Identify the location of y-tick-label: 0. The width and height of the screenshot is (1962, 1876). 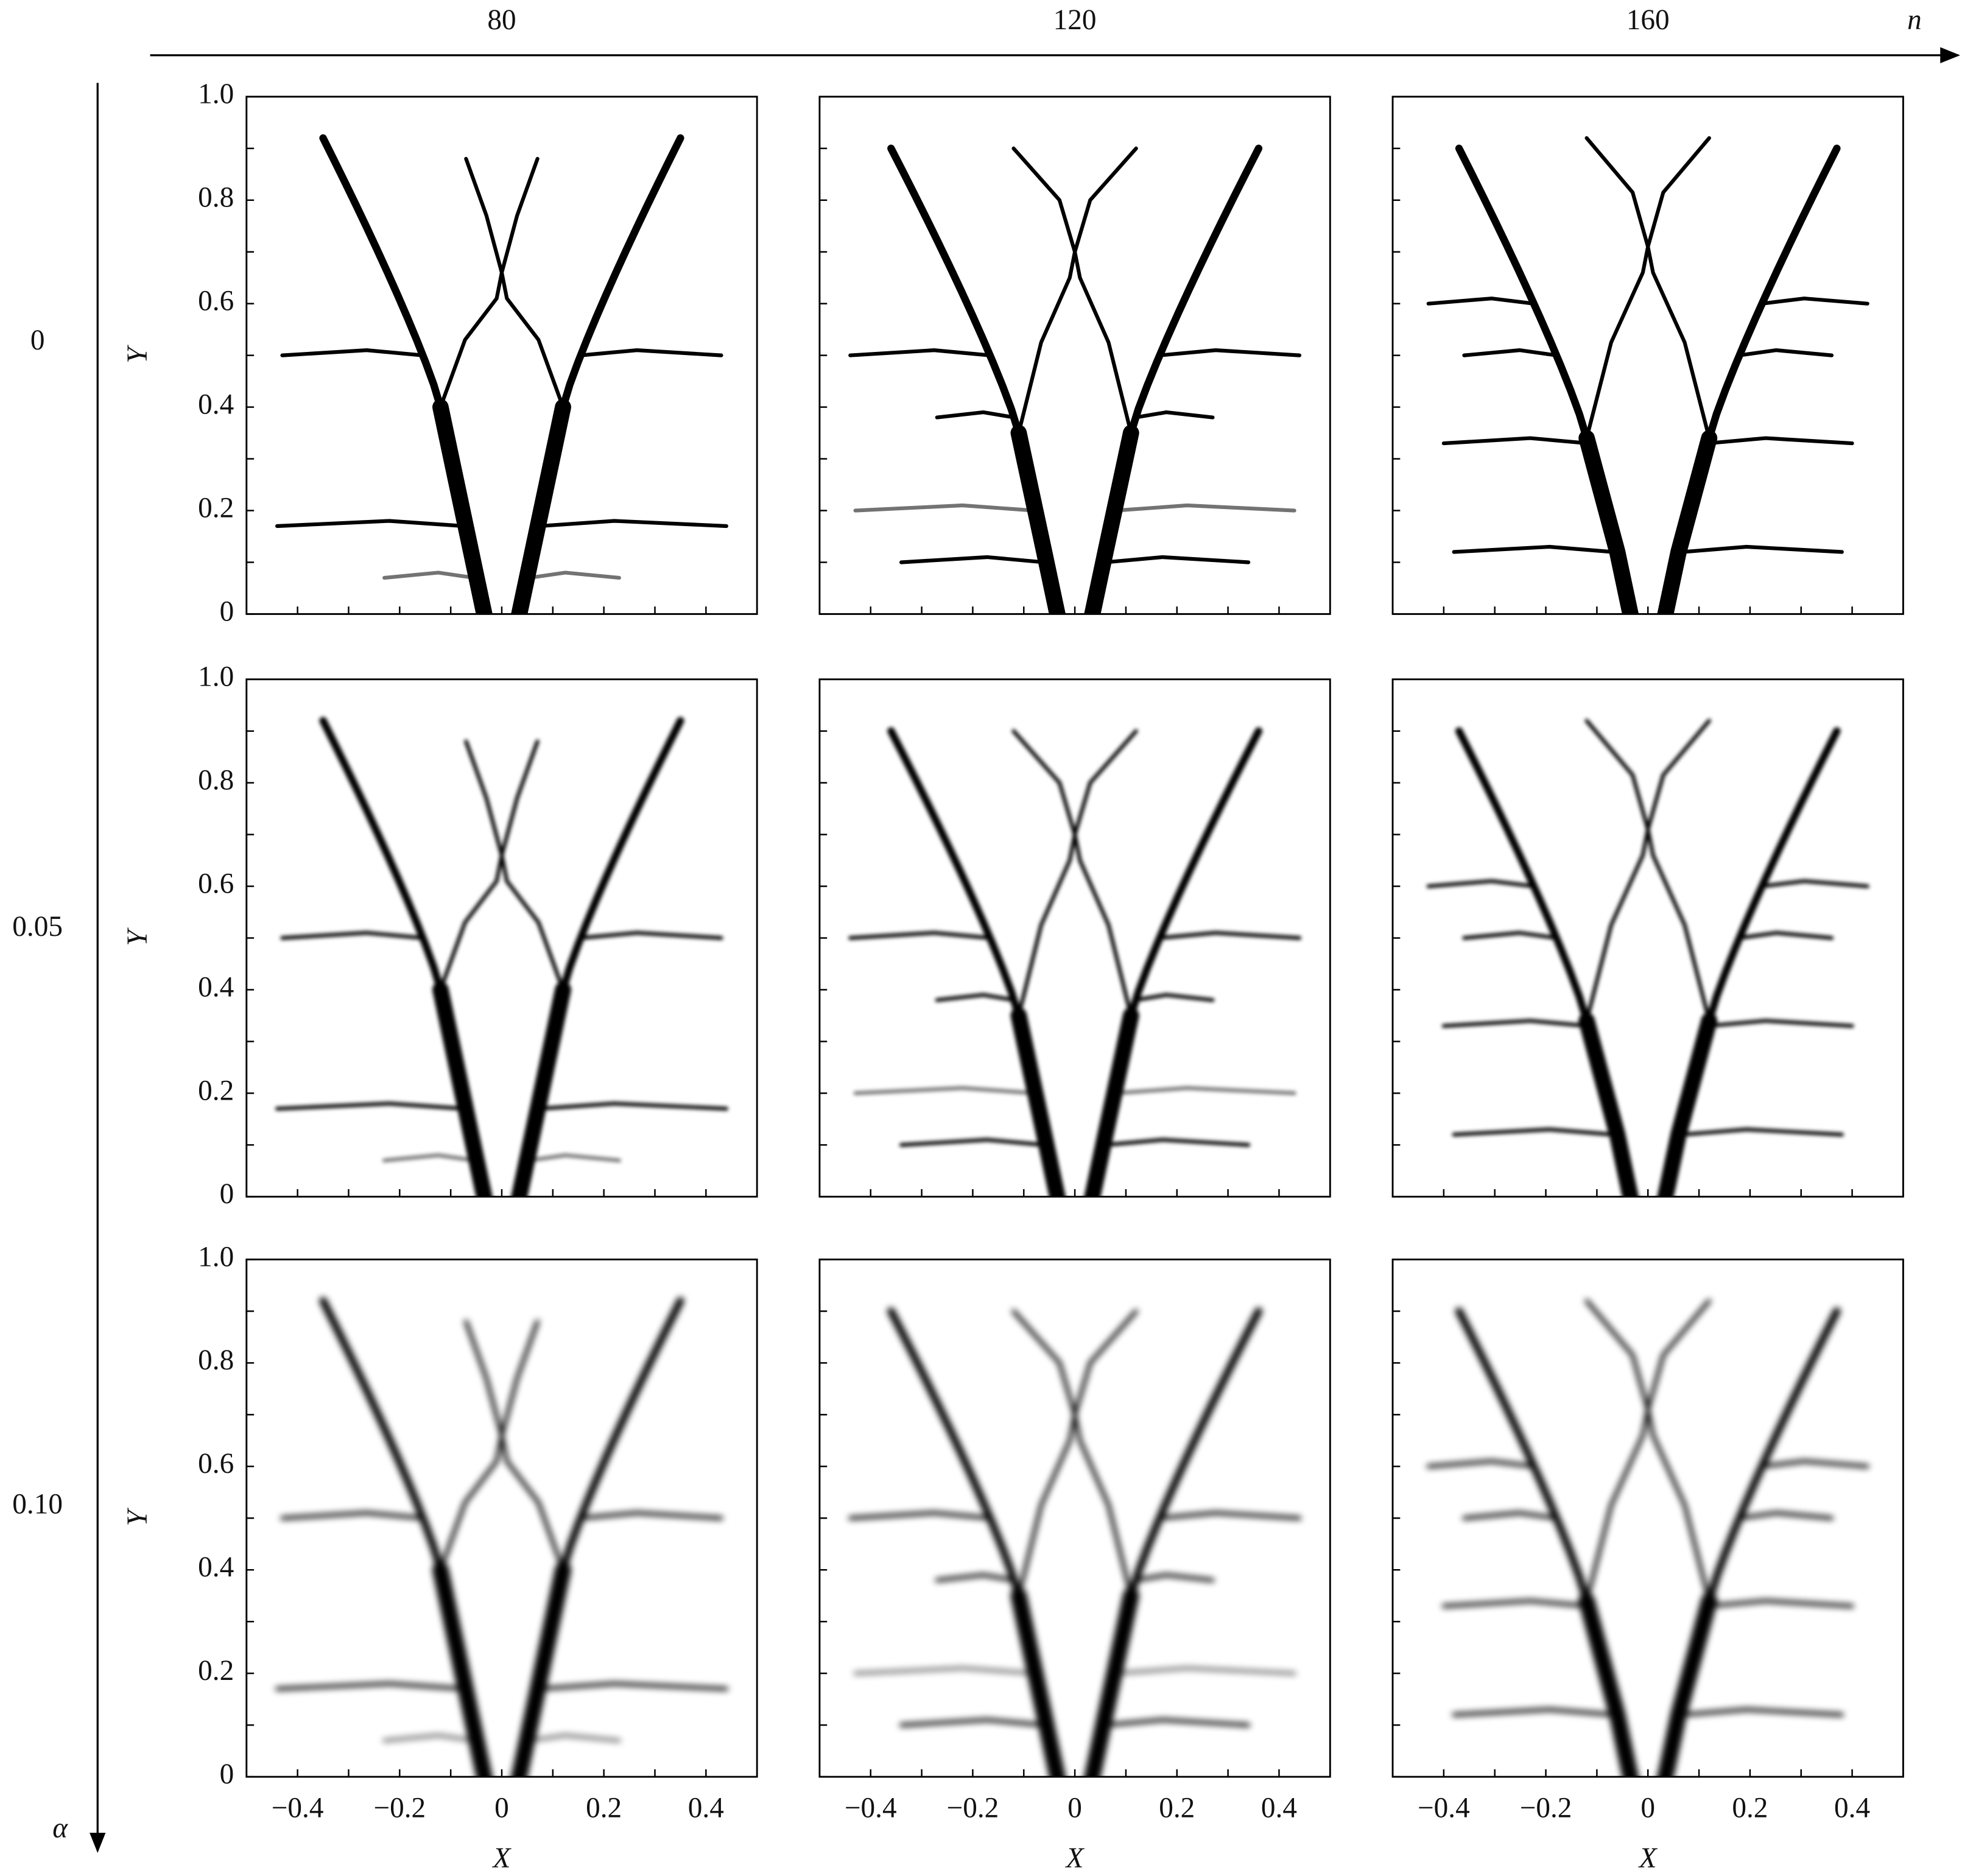
(227, 1774).